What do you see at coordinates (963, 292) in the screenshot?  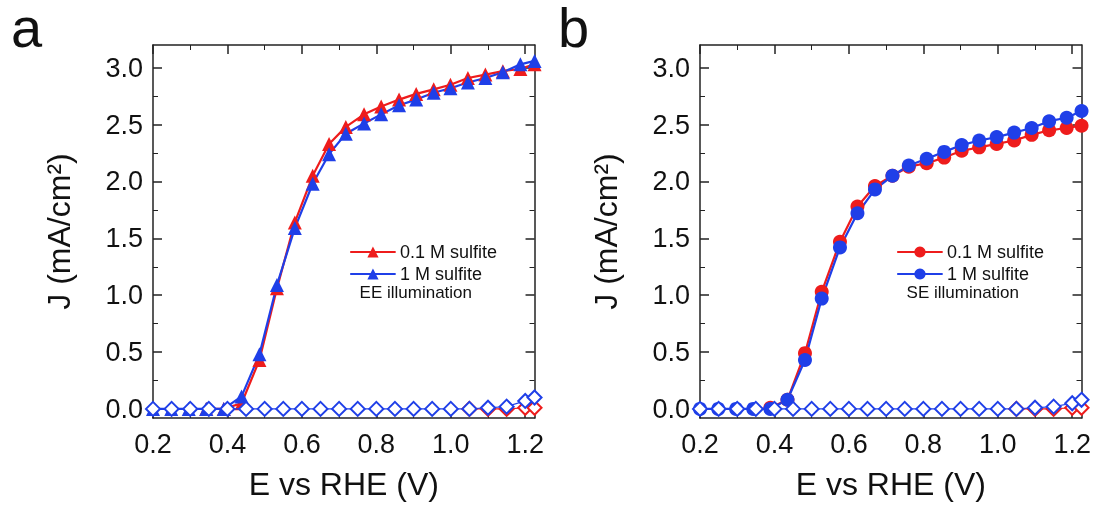 I see `annotation: SE illumination` at bounding box center [963, 292].